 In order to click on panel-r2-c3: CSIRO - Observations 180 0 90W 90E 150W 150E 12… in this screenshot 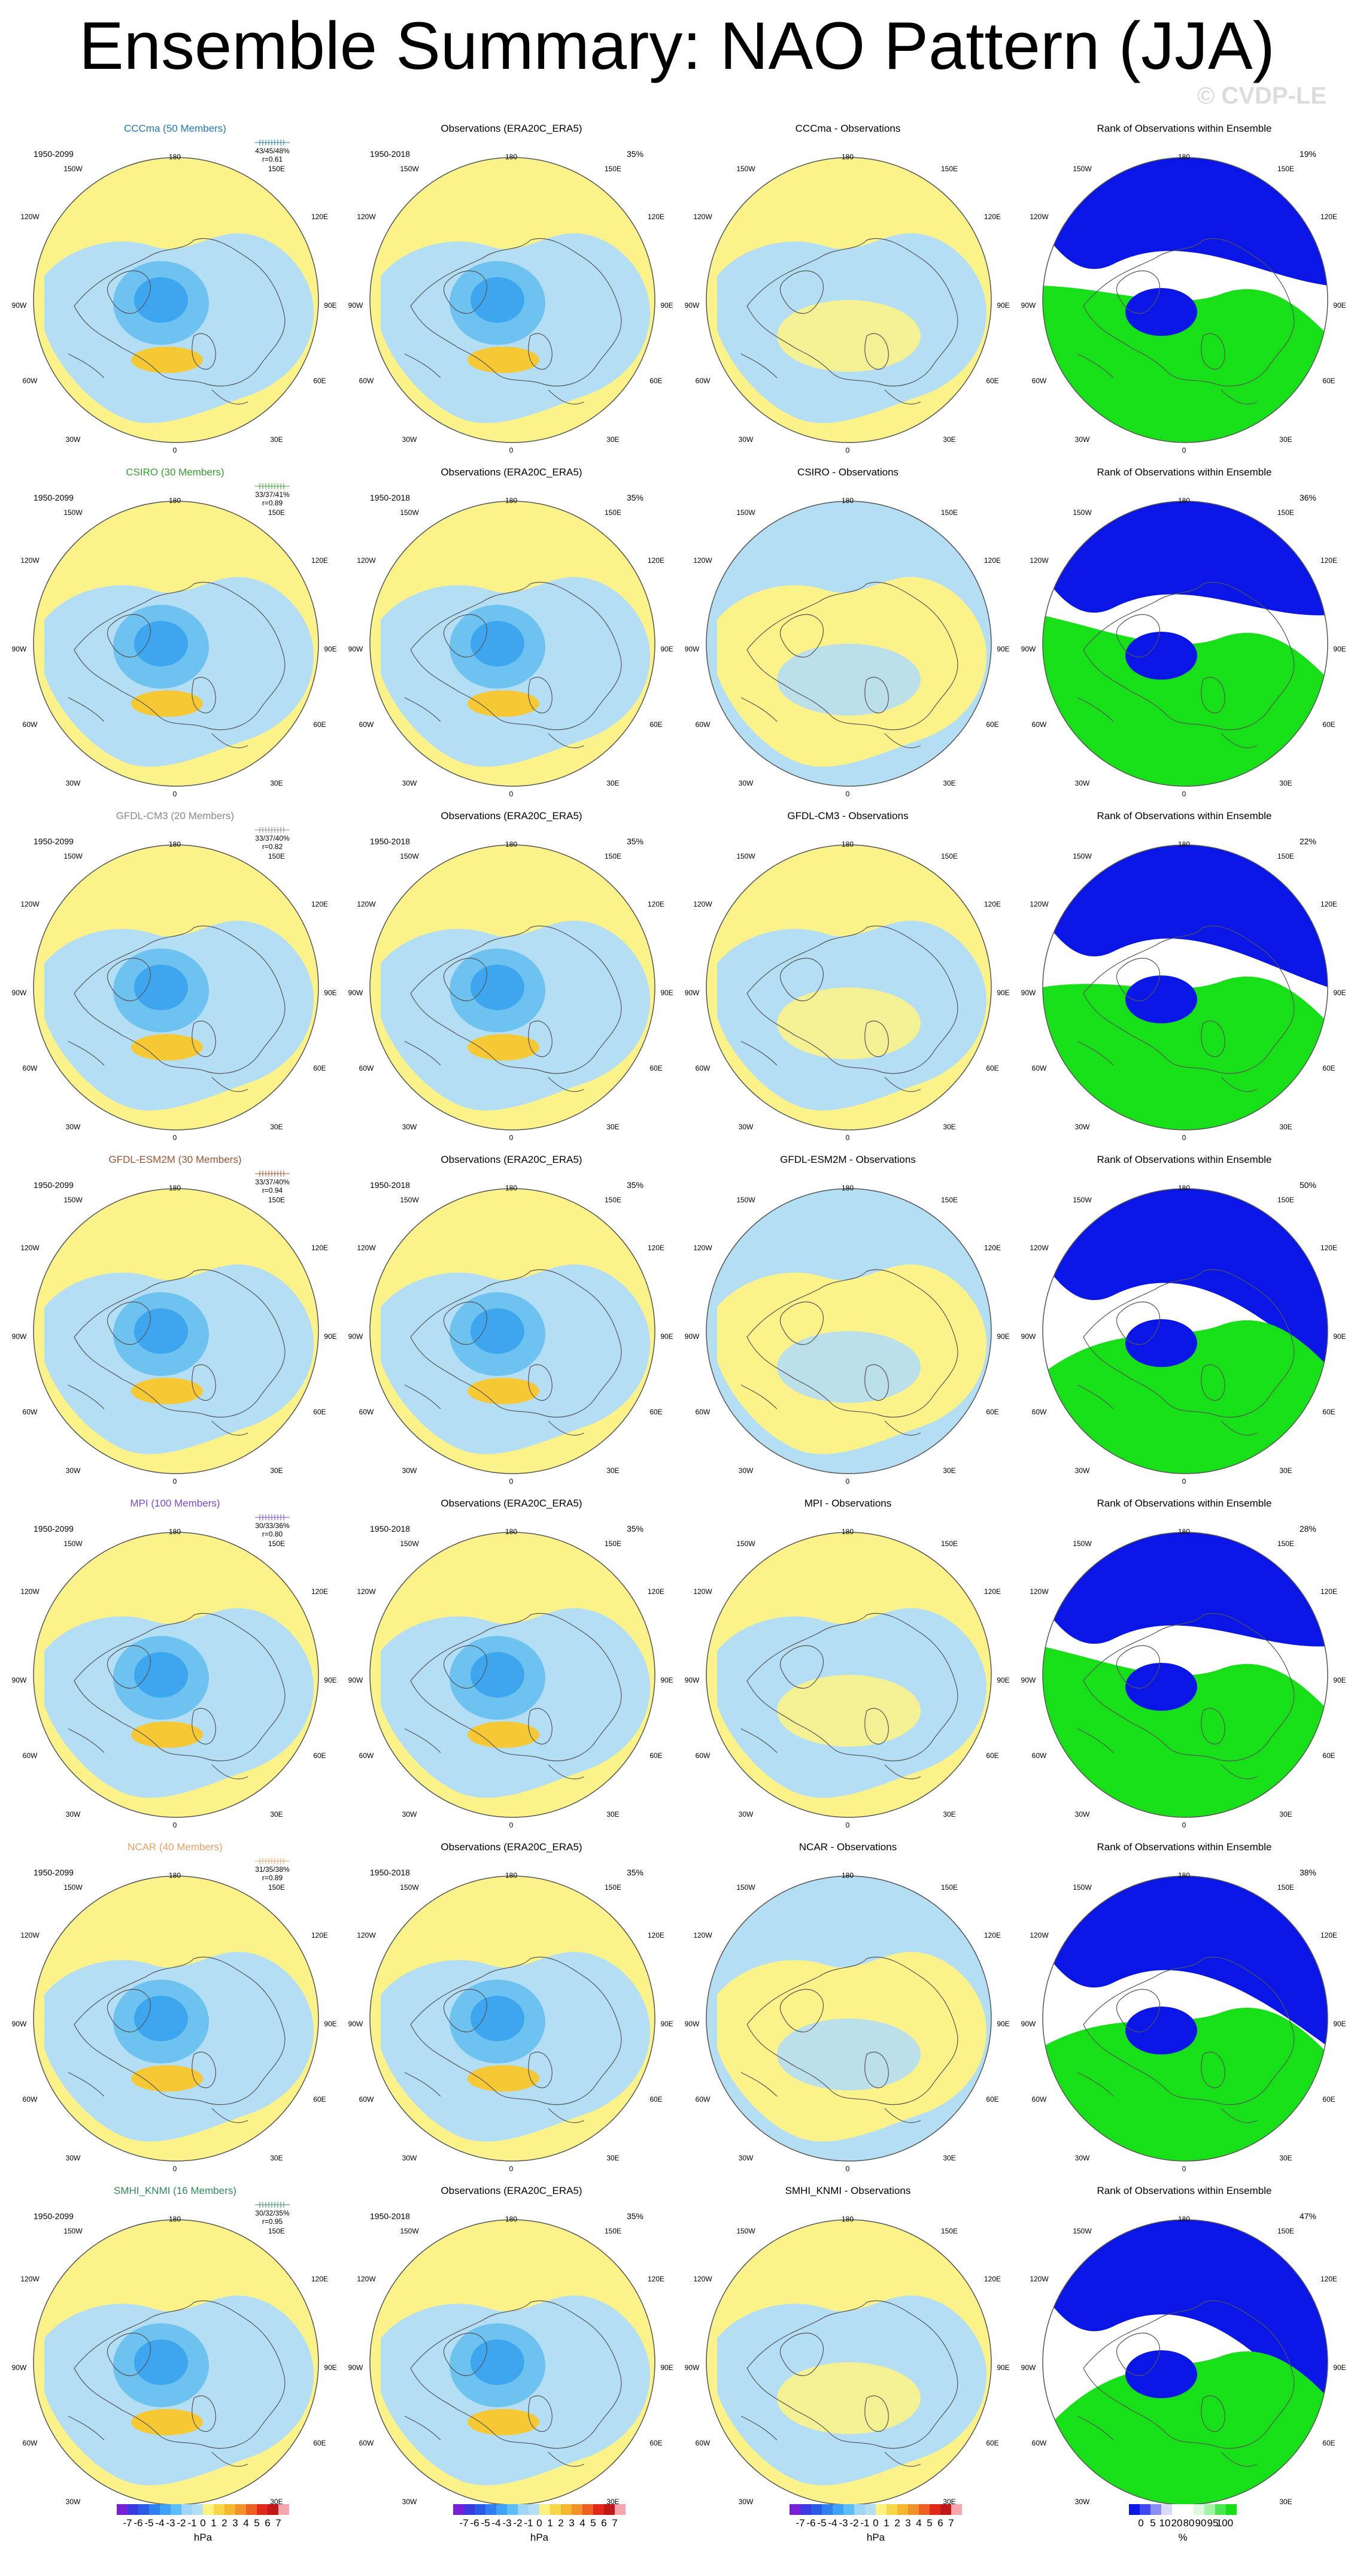, I will do `click(848, 638)`.